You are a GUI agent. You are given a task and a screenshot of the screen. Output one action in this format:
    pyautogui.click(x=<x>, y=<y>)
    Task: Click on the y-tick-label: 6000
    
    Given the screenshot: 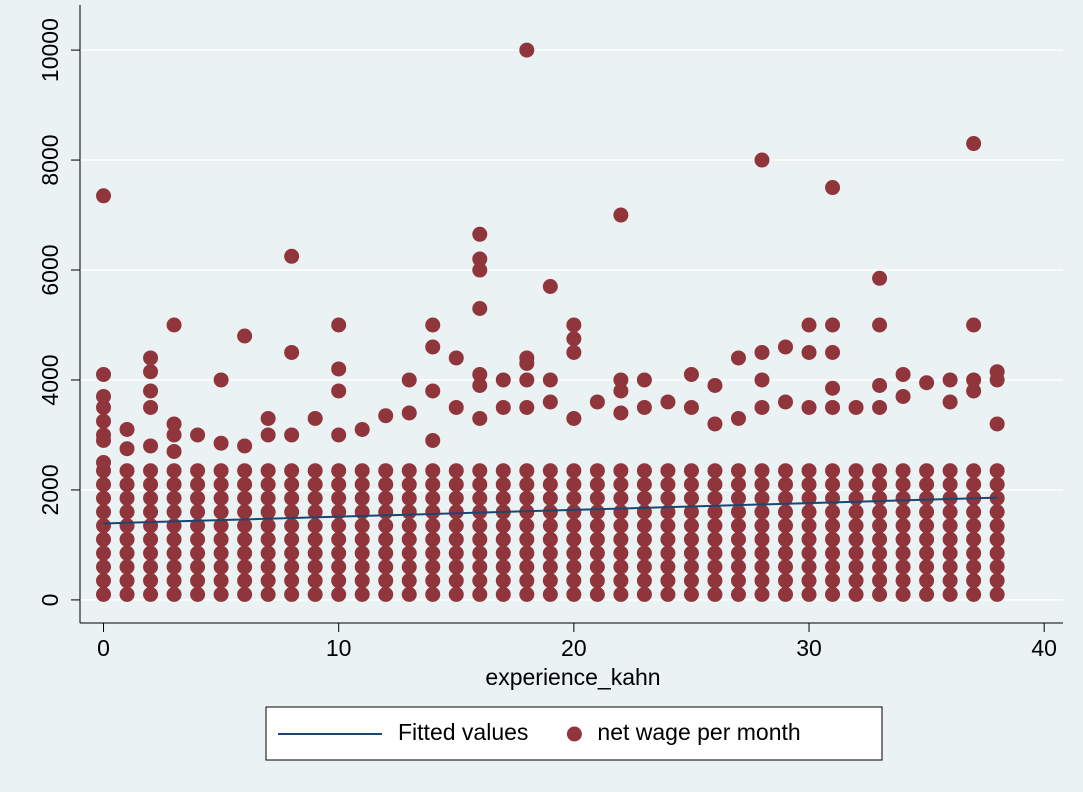 What is the action you would take?
    pyautogui.click(x=50, y=269)
    